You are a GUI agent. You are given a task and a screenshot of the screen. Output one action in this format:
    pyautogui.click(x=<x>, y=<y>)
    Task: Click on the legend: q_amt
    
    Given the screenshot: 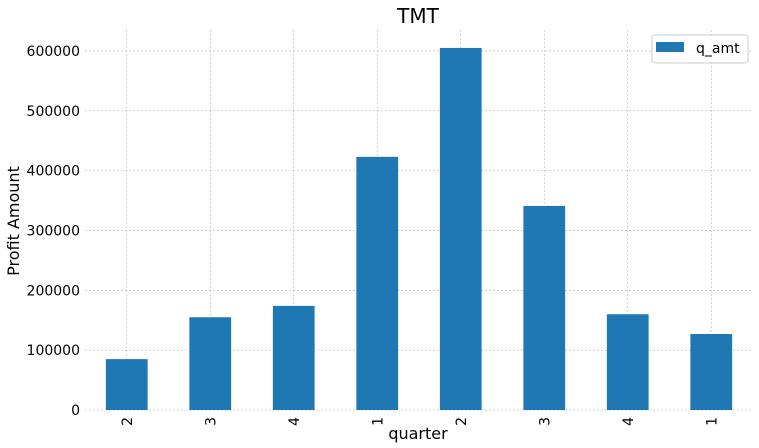 What is the action you would take?
    pyautogui.click(x=700, y=49)
    